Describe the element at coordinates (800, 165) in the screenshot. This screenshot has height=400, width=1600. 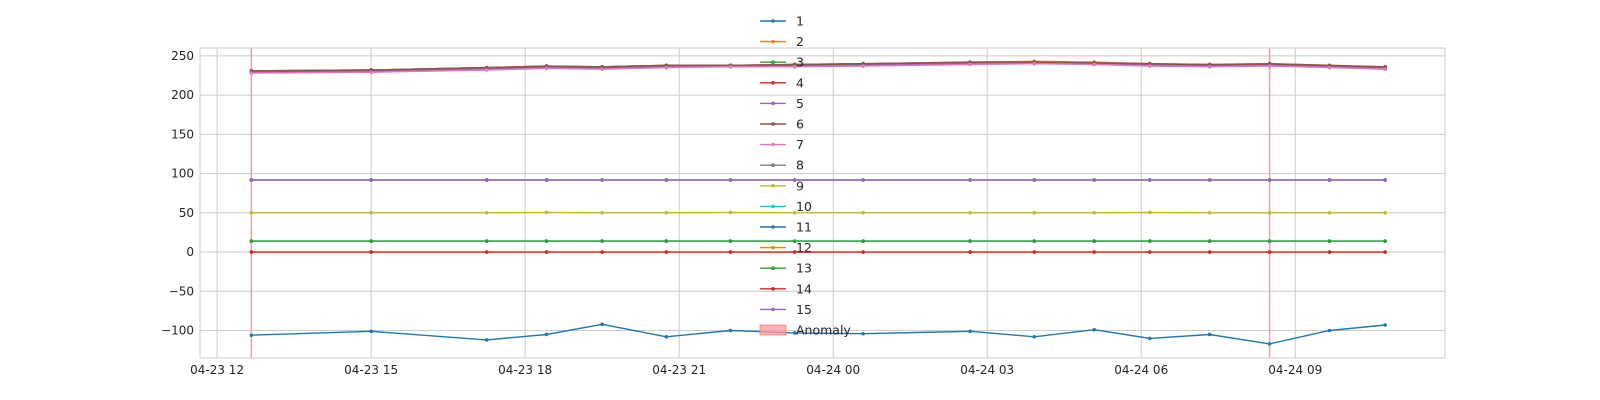
I see `legend-label: 8` at that location.